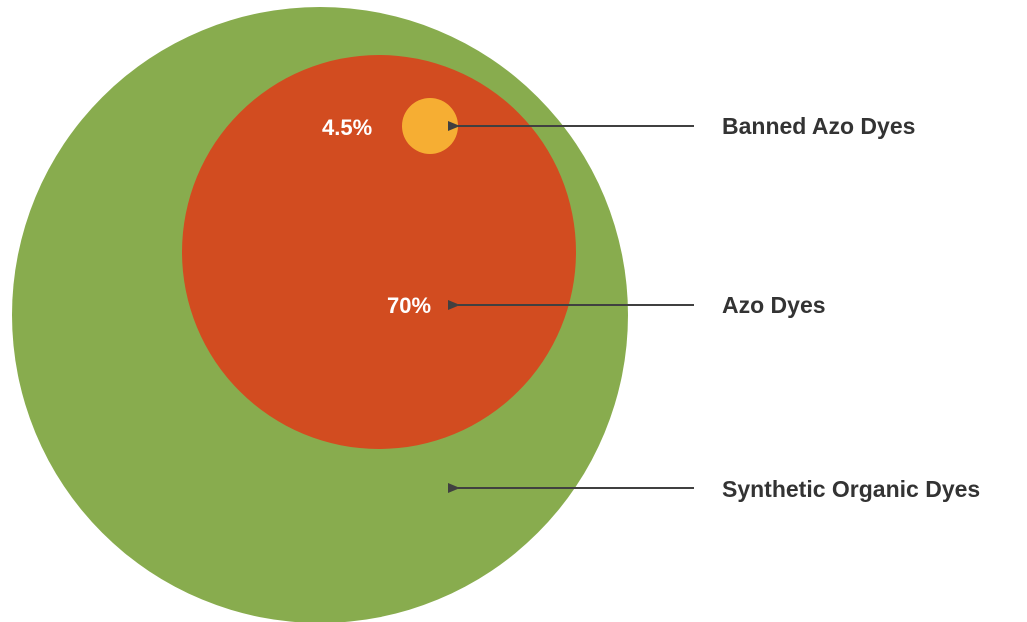 This screenshot has width=1027, height=622. I want to click on banned-azo-dyes-circle, so click(430, 126).